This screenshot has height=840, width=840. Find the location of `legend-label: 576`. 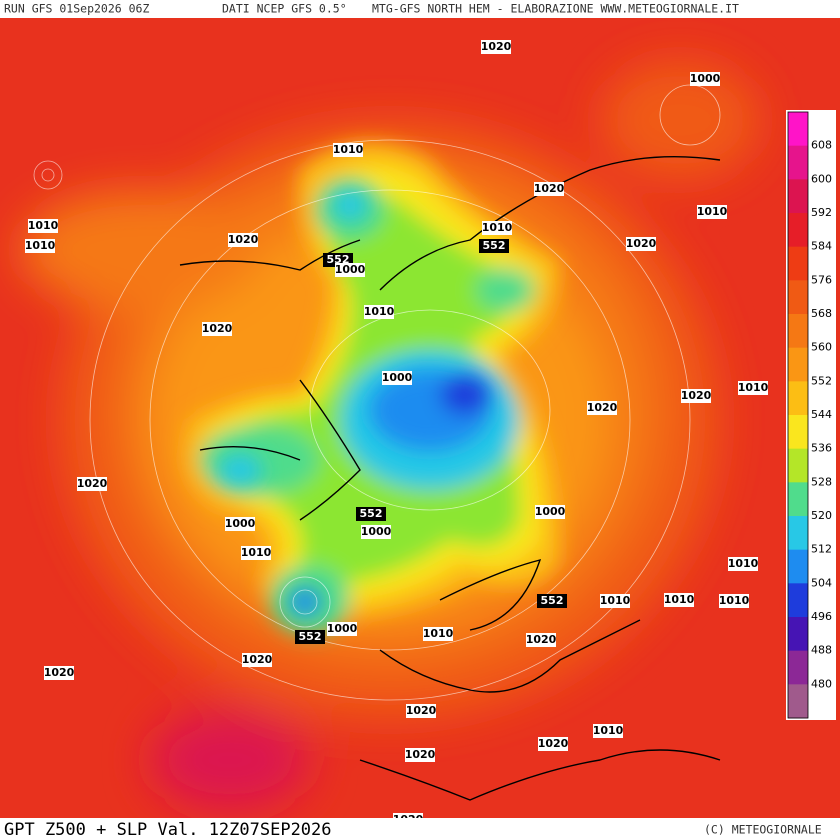

legend-label: 576 is located at coordinates (821, 279).